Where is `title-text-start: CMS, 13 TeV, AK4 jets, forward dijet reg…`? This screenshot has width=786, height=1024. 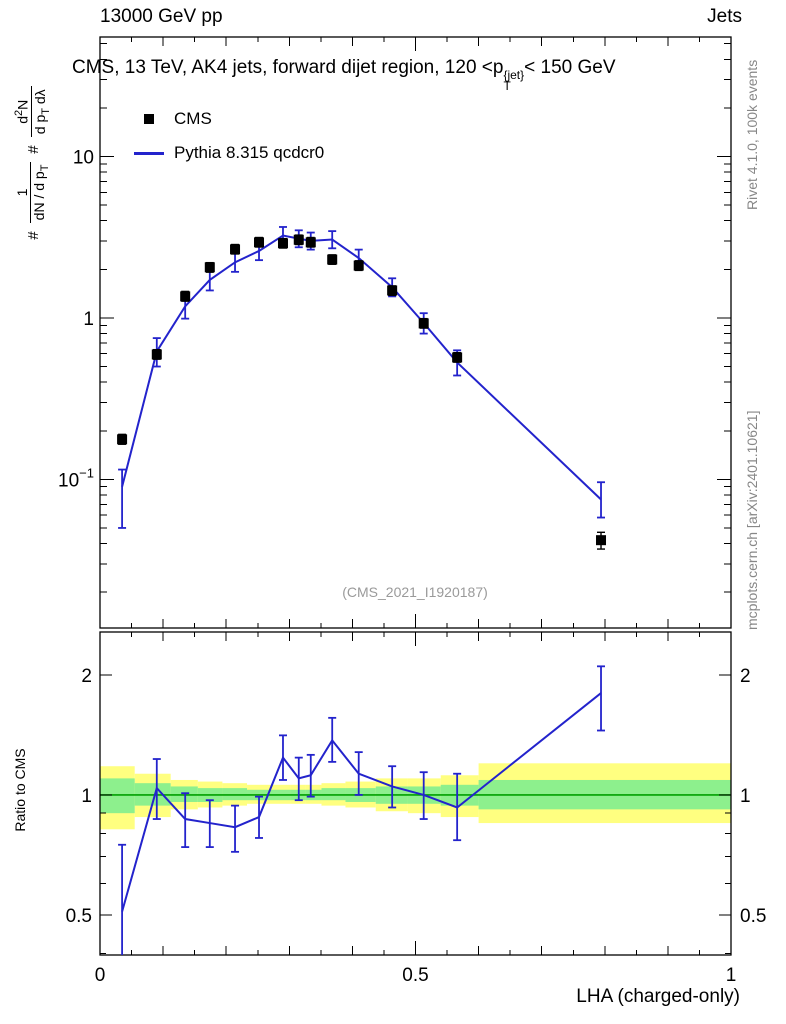
title-text-start: CMS, 13 TeV, AK4 jets, forward dijet reg… is located at coordinates (288, 67).